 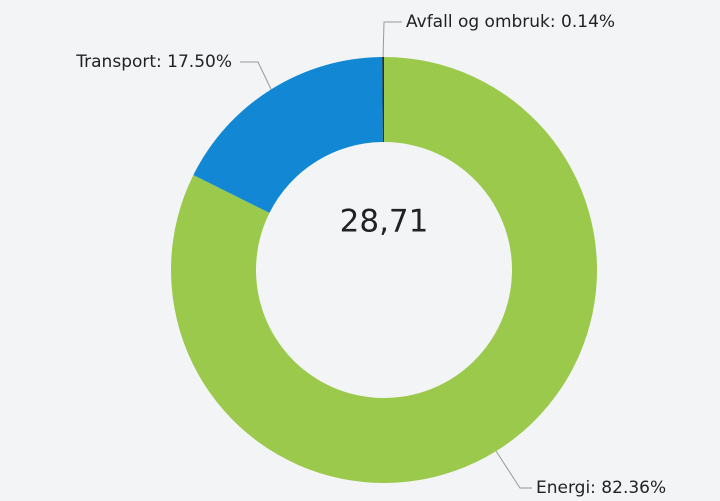 I want to click on center-label: 28,71, so click(x=384, y=222).